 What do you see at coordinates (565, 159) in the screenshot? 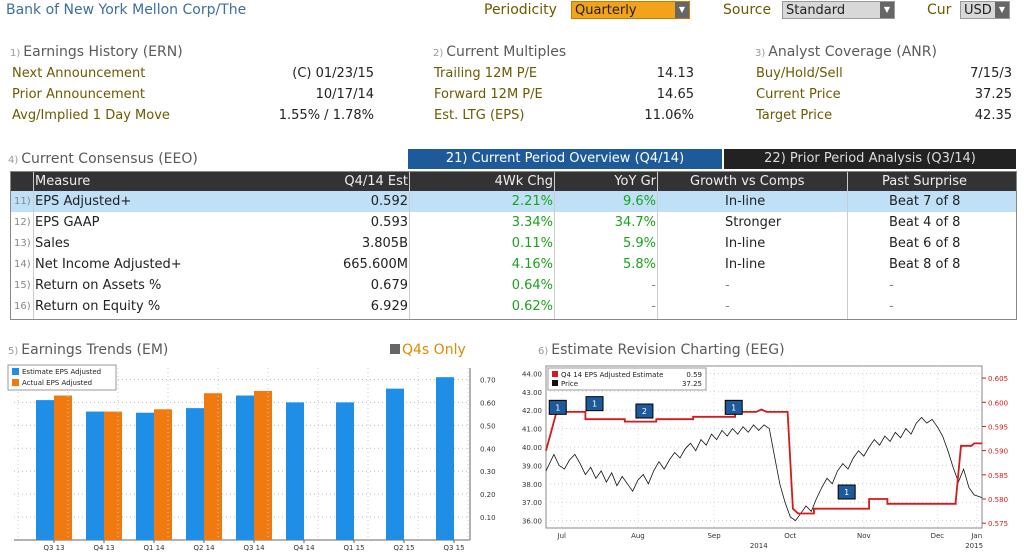
I see `tab-current-period: 21) Current Period Overview (Q4/14)` at bounding box center [565, 159].